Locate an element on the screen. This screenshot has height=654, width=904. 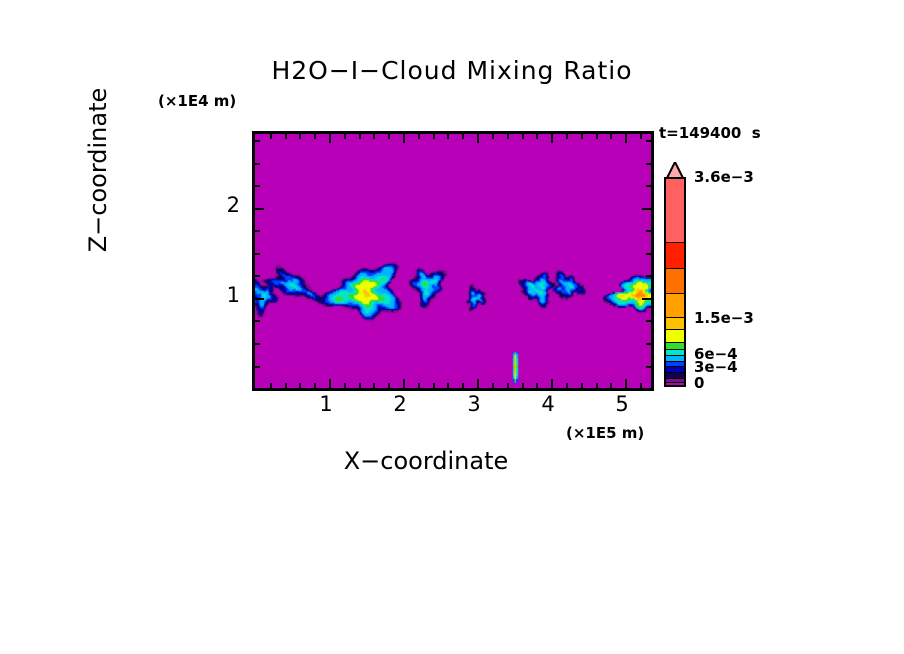
x-tick-label: 3 is located at coordinates (474, 404).